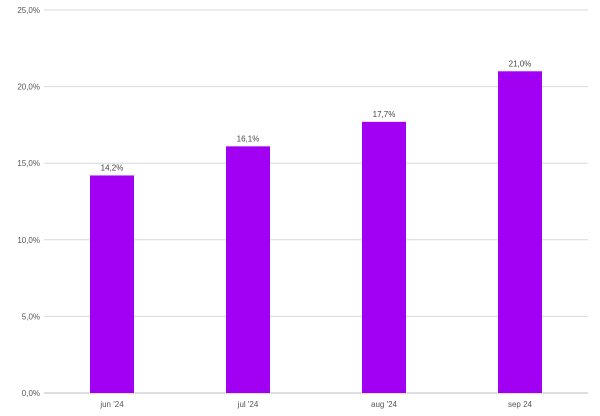  Describe the element at coordinates (28, 87) in the screenshot. I see `y-tick-label: 20,0%` at that location.